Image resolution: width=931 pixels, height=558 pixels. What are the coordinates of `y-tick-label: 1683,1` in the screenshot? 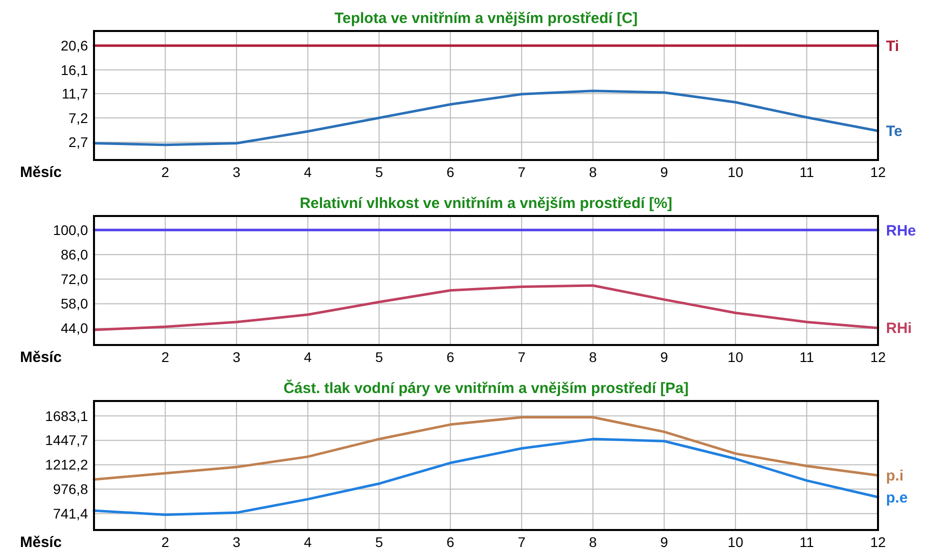 It's located at (66, 416).